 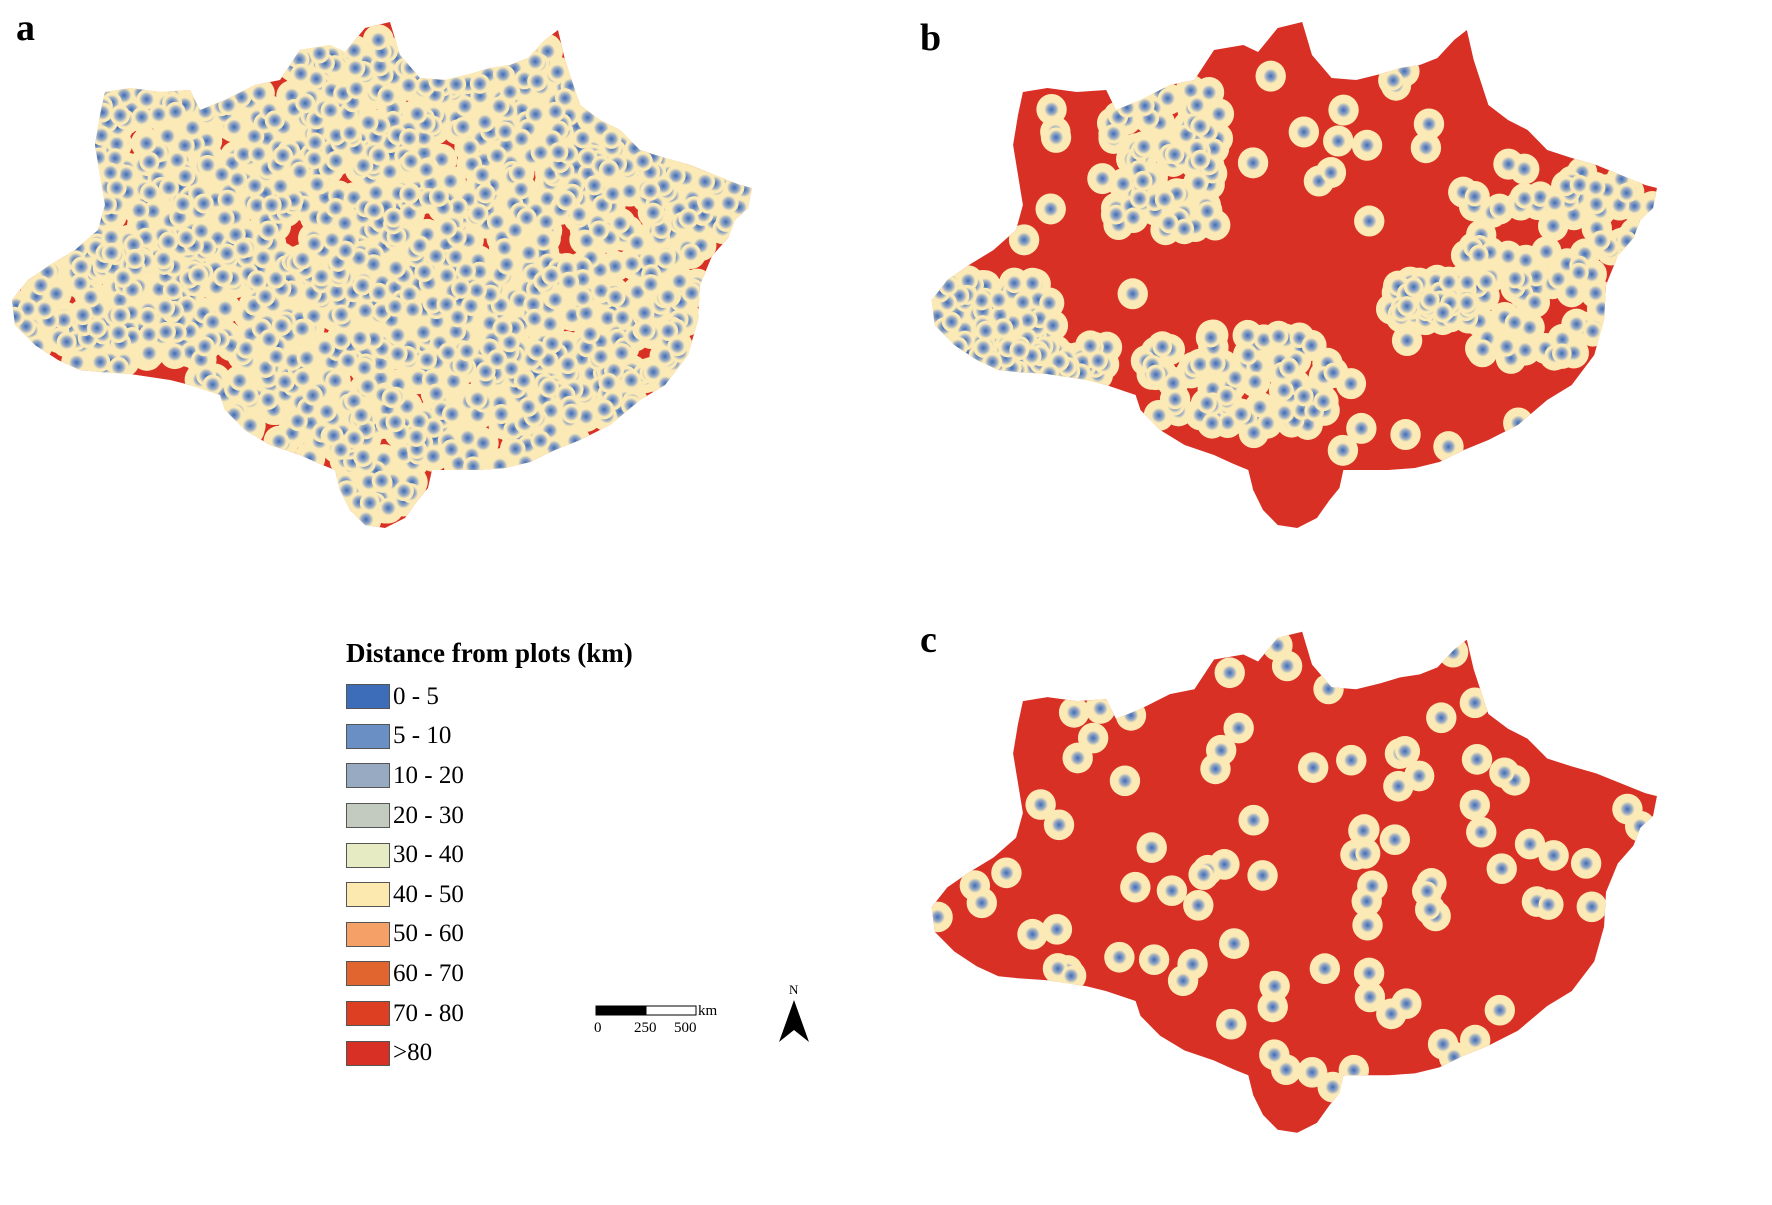 What do you see at coordinates (428, 894) in the screenshot?
I see `legend-label: 40 - 50` at bounding box center [428, 894].